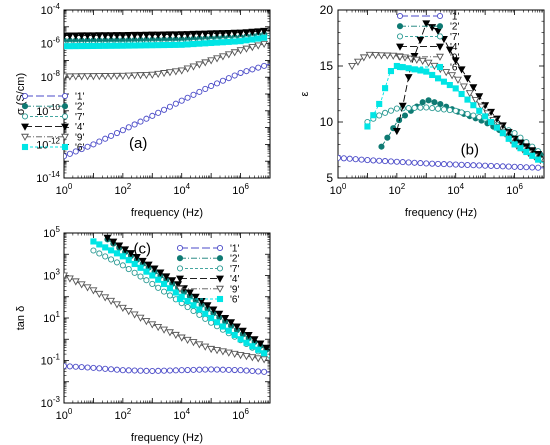 This screenshot has width=550, height=445. Describe the element at coordinates (207, 269) in the screenshot. I see `legend-item: '7'` at that location.